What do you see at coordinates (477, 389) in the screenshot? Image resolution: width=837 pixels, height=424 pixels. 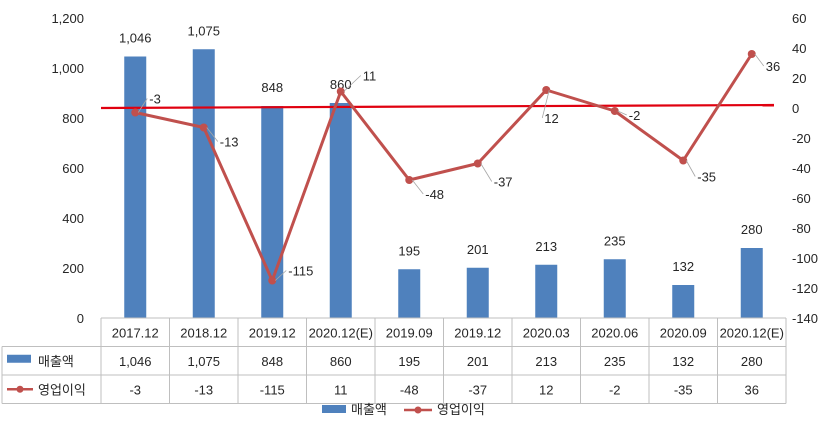 I see `table-cell: -37` at bounding box center [477, 389].